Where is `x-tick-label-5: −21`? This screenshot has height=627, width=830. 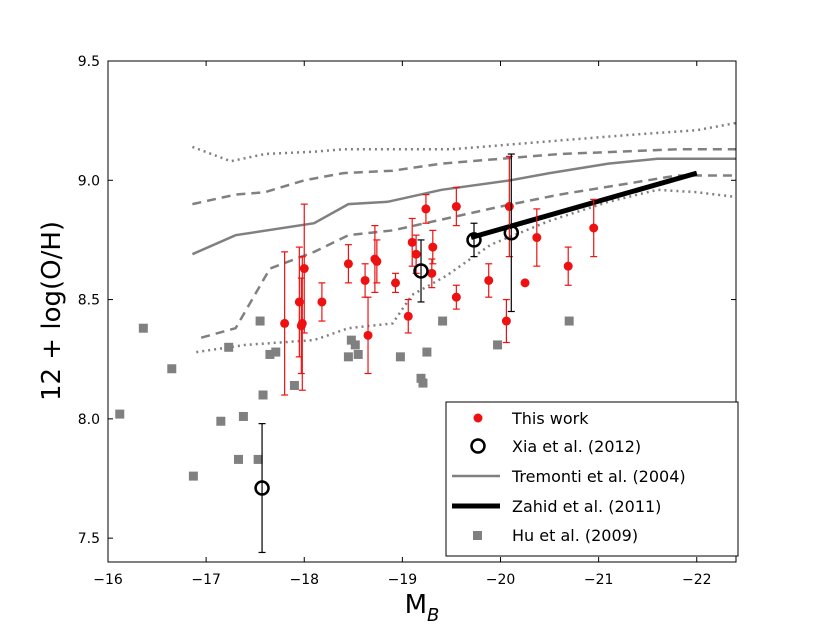
x-tick-label-5: −21 is located at coordinates (599, 580).